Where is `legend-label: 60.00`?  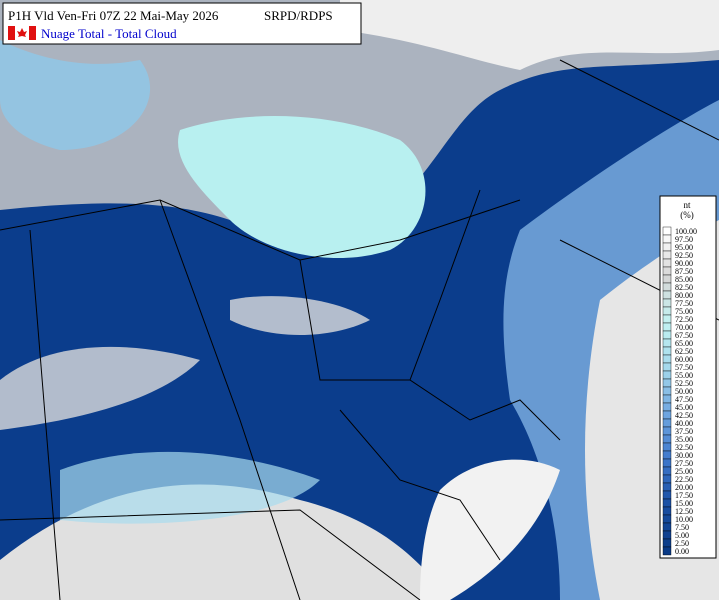 legend-label: 60.00 is located at coordinates (684, 359).